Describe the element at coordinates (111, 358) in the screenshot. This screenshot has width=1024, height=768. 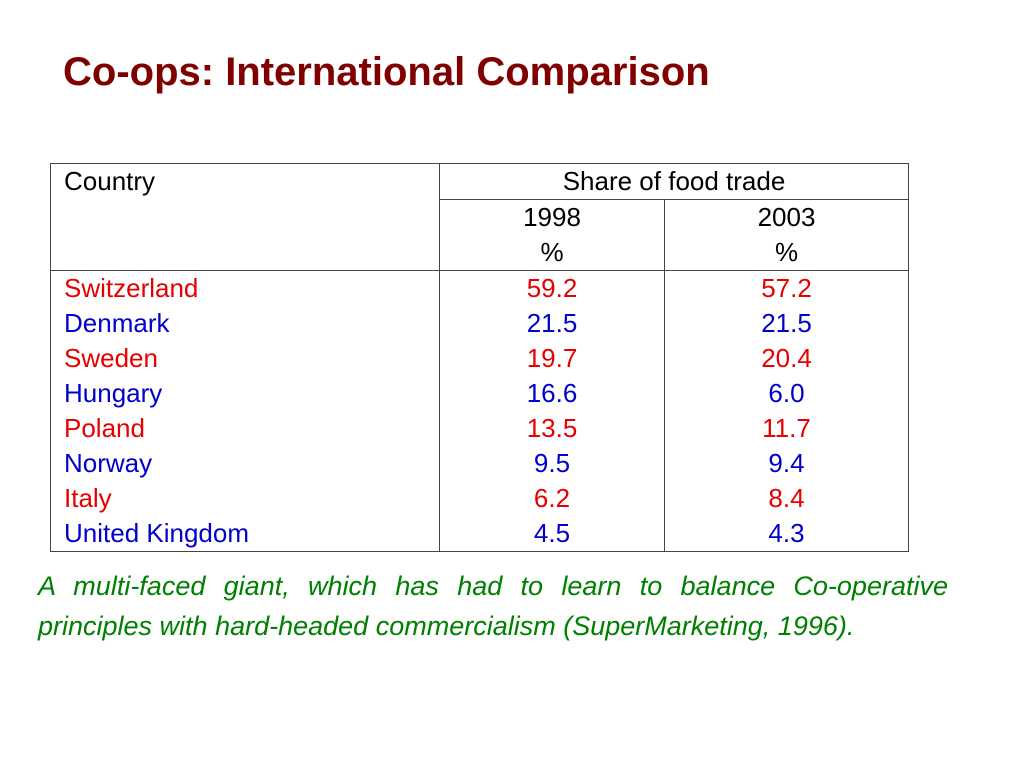
I see `country-name: Sweden` at that location.